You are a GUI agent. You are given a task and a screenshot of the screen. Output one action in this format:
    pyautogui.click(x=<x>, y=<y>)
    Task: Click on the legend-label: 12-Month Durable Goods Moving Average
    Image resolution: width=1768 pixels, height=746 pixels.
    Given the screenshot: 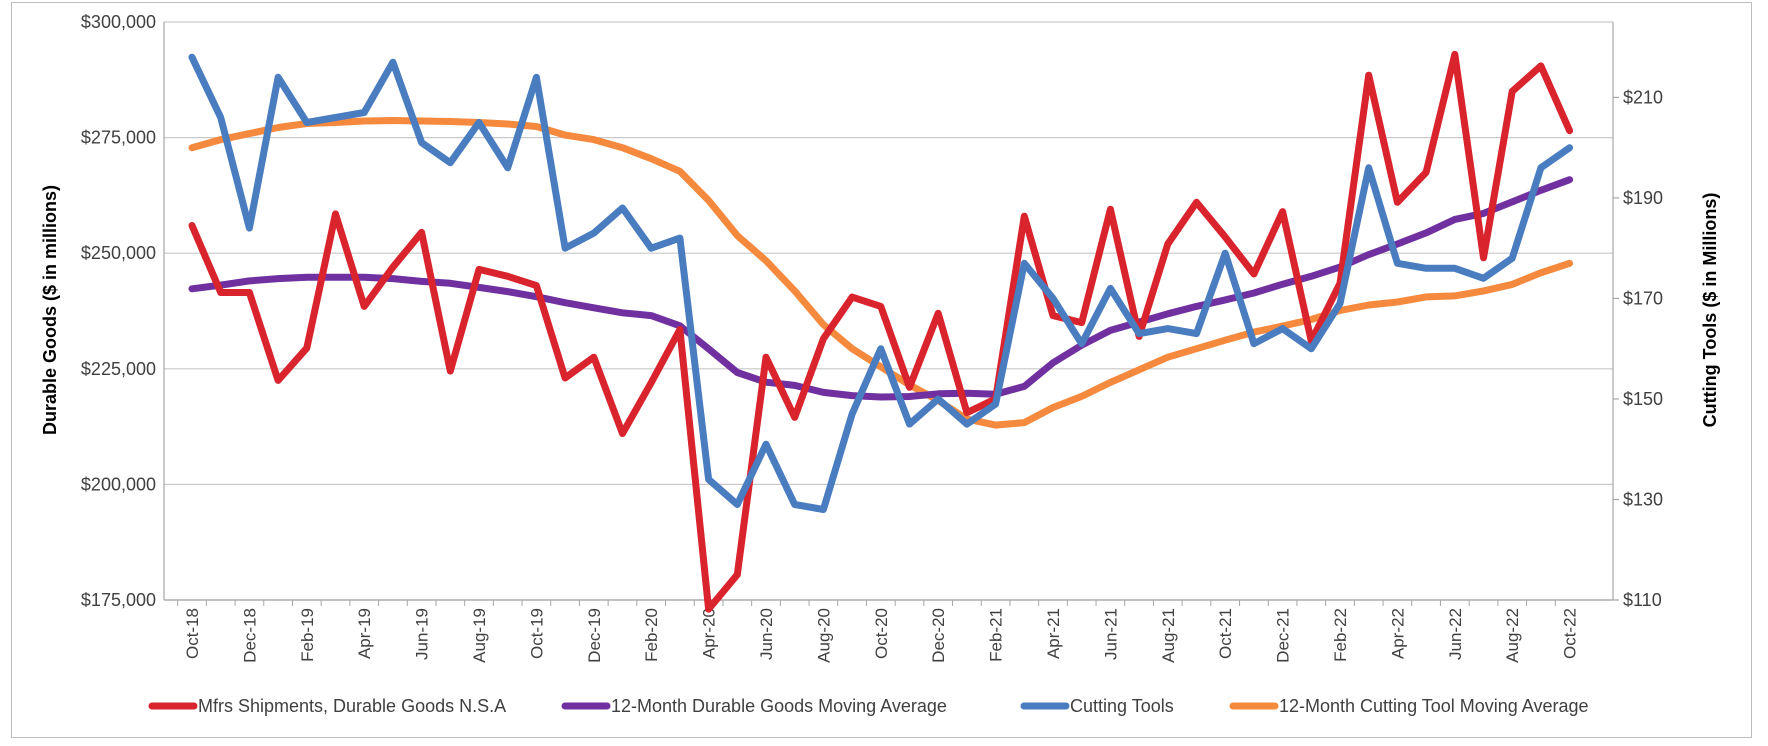 What is the action you would take?
    pyautogui.click(x=779, y=706)
    